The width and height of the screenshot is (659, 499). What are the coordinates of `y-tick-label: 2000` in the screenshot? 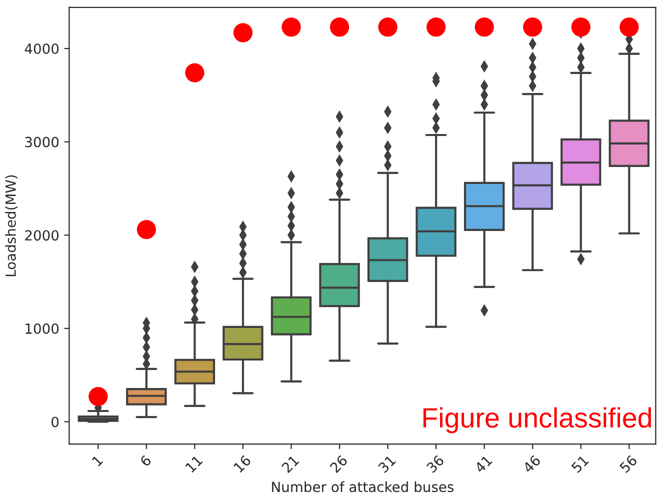 It's located at (42, 235).